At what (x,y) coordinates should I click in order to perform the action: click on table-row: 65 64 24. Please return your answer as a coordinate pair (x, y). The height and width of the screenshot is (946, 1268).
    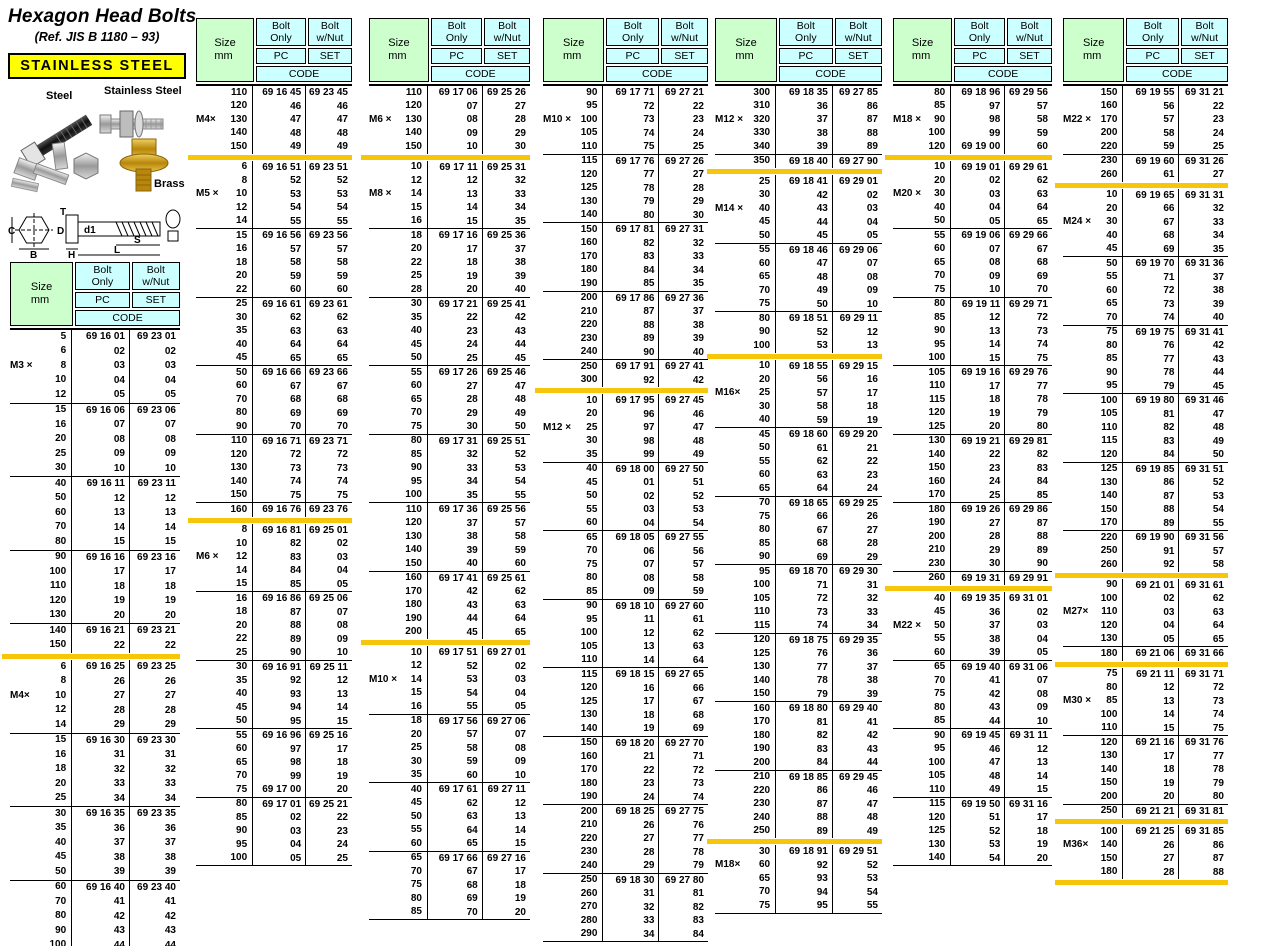
    Looking at the image, I should click on (798, 489).